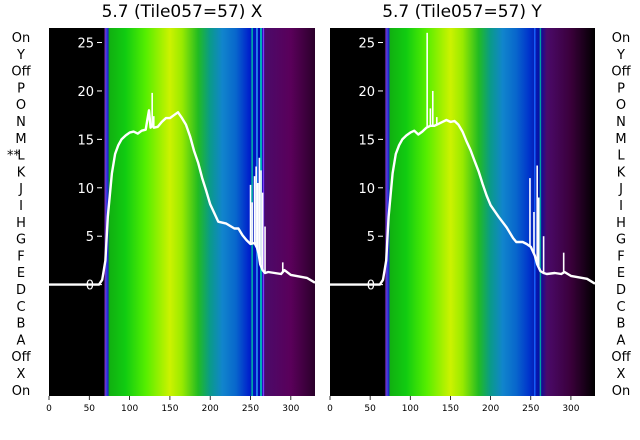  What do you see at coordinates (462, 12) in the screenshot?
I see `chart-title: 5.7 (Tile057=57) Y` at bounding box center [462, 12].